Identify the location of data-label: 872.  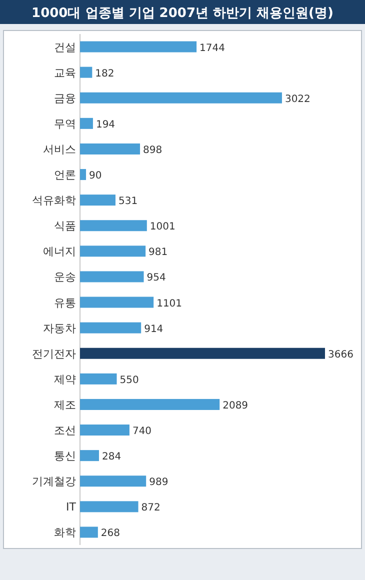
(150, 508).